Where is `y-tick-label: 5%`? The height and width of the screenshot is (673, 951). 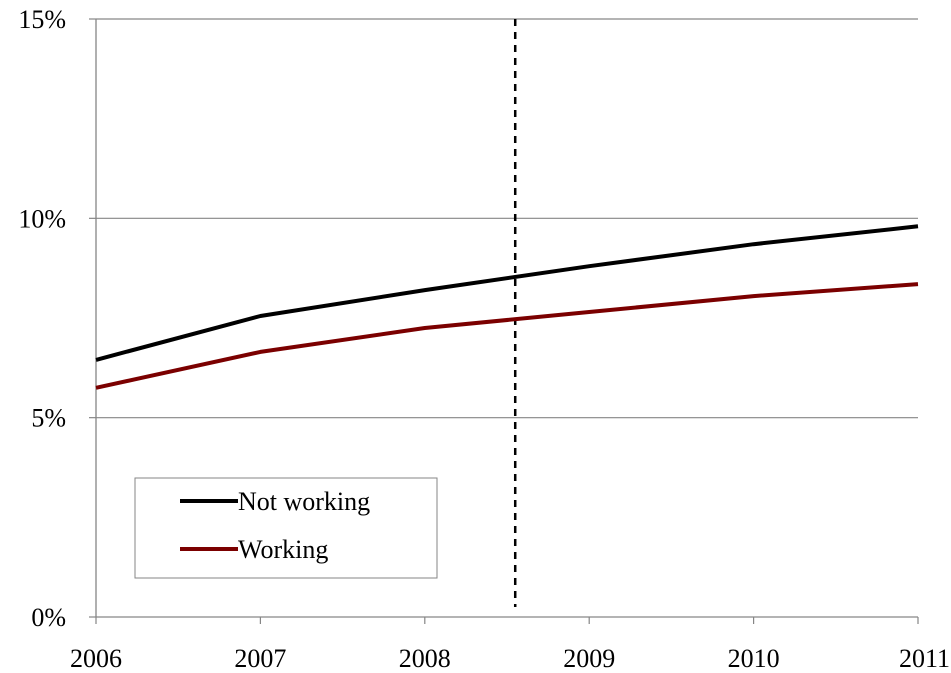
y-tick-label: 5% is located at coordinates (48, 418).